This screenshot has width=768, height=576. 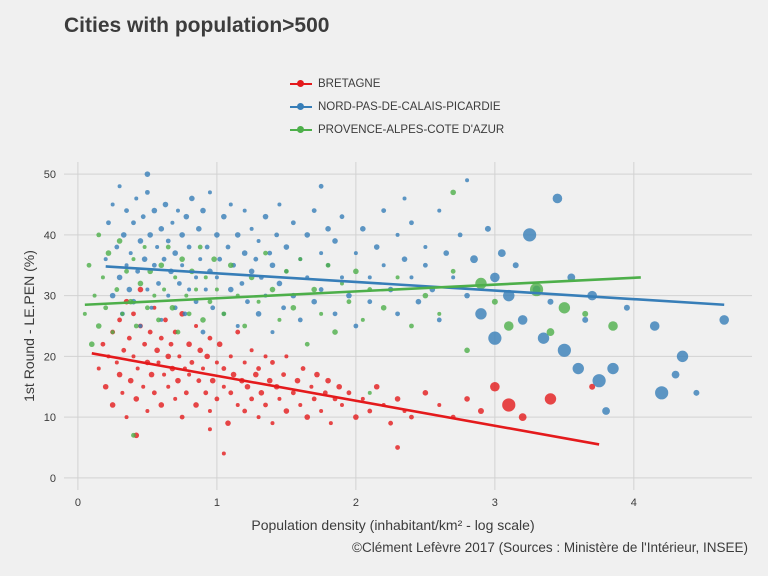 I want to click on legend-item: PROVENCE-ALPES-COTE D'AZUR, so click(x=397, y=129).